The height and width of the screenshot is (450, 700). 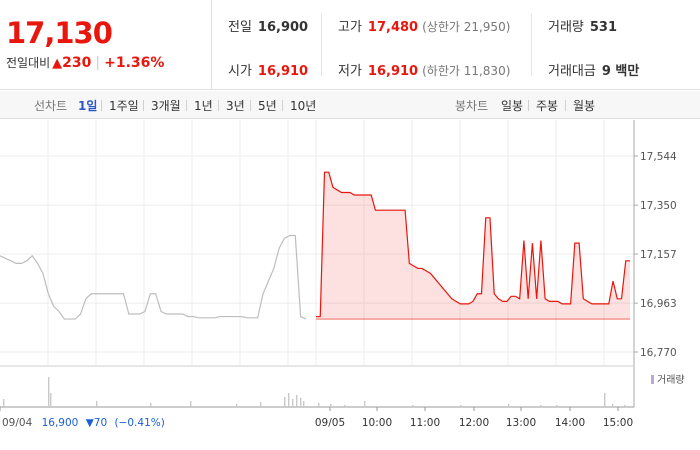 I want to click on volume-panel: 거래량, so click(x=342, y=386).